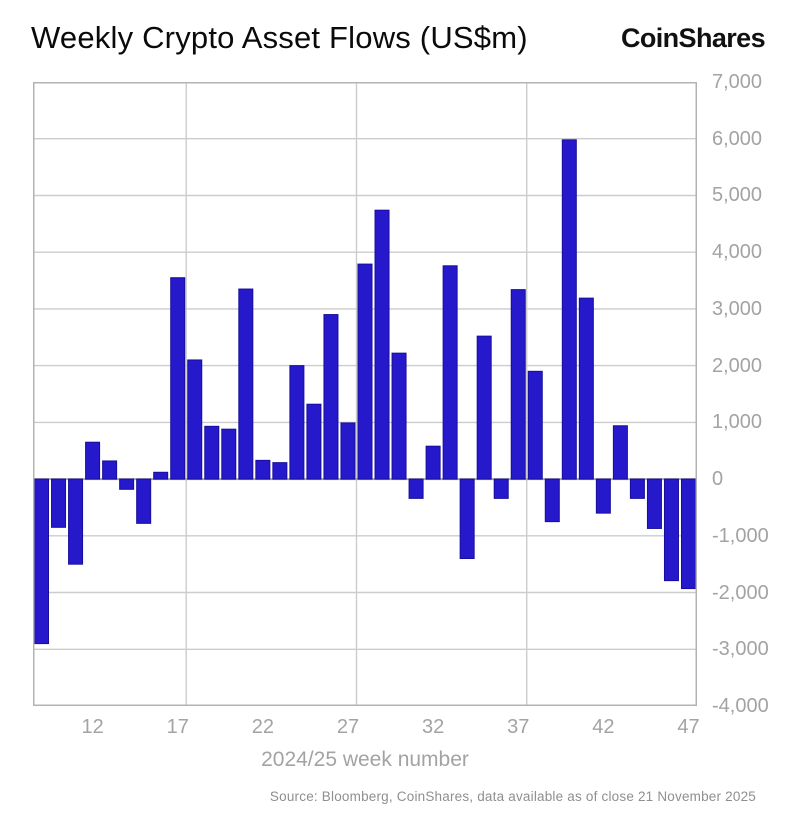  What do you see at coordinates (92, 727) in the screenshot?
I see `x-tick-label: 12` at bounding box center [92, 727].